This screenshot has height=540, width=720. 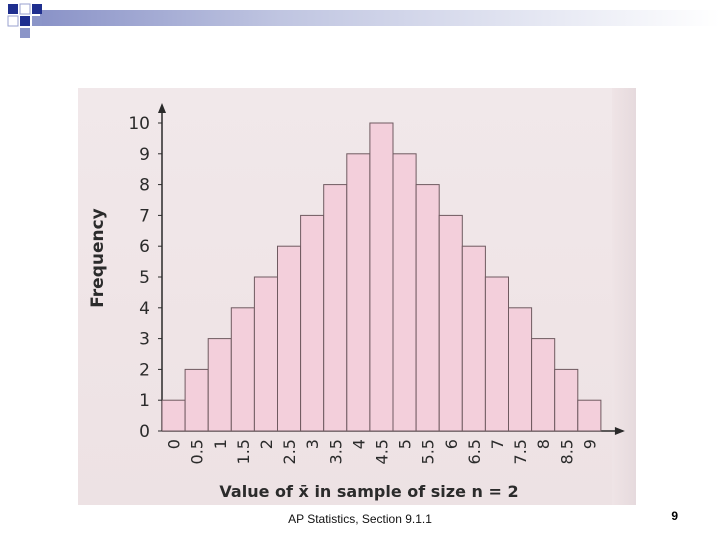 What do you see at coordinates (427, 308) in the screenshot?
I see `bar-5.5` at bounding box center [427, 308].